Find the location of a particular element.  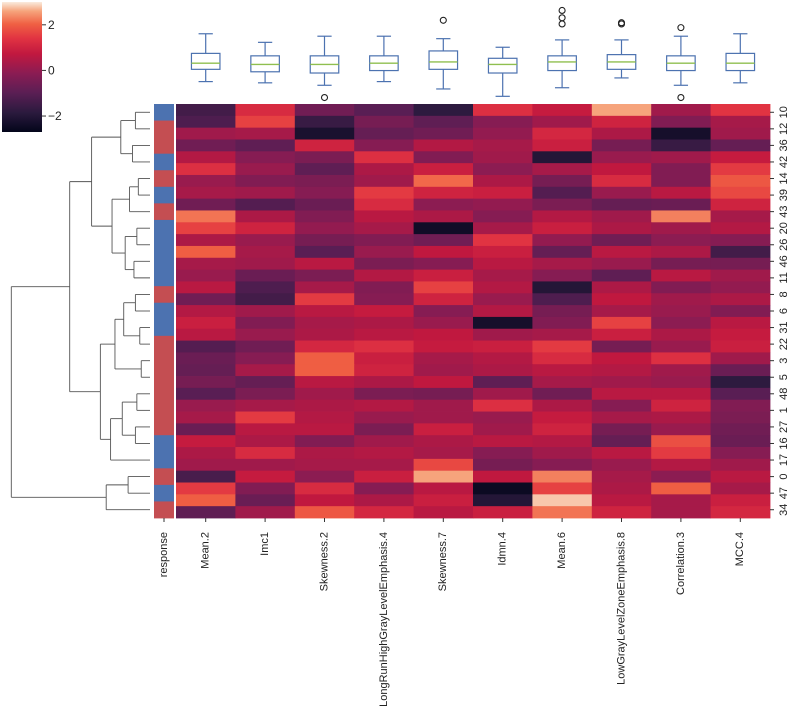

row-label: 26 is located at coordinates (783, 245).